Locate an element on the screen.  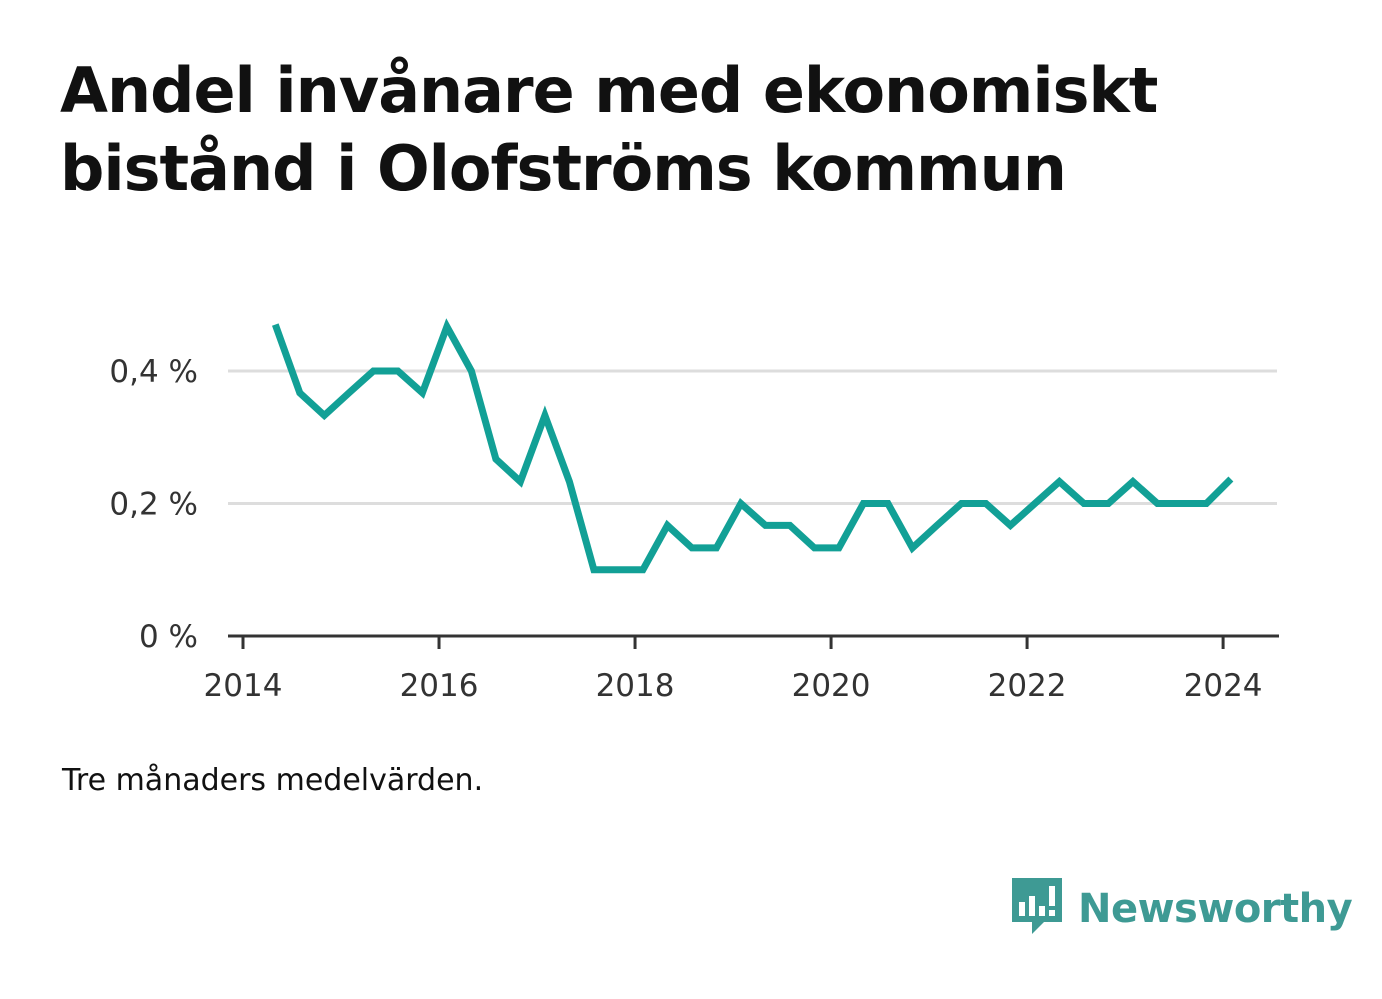
y-axis-tick-labels: 0 % 0,2 % 0,4 % is located at coordinates (153, 504).